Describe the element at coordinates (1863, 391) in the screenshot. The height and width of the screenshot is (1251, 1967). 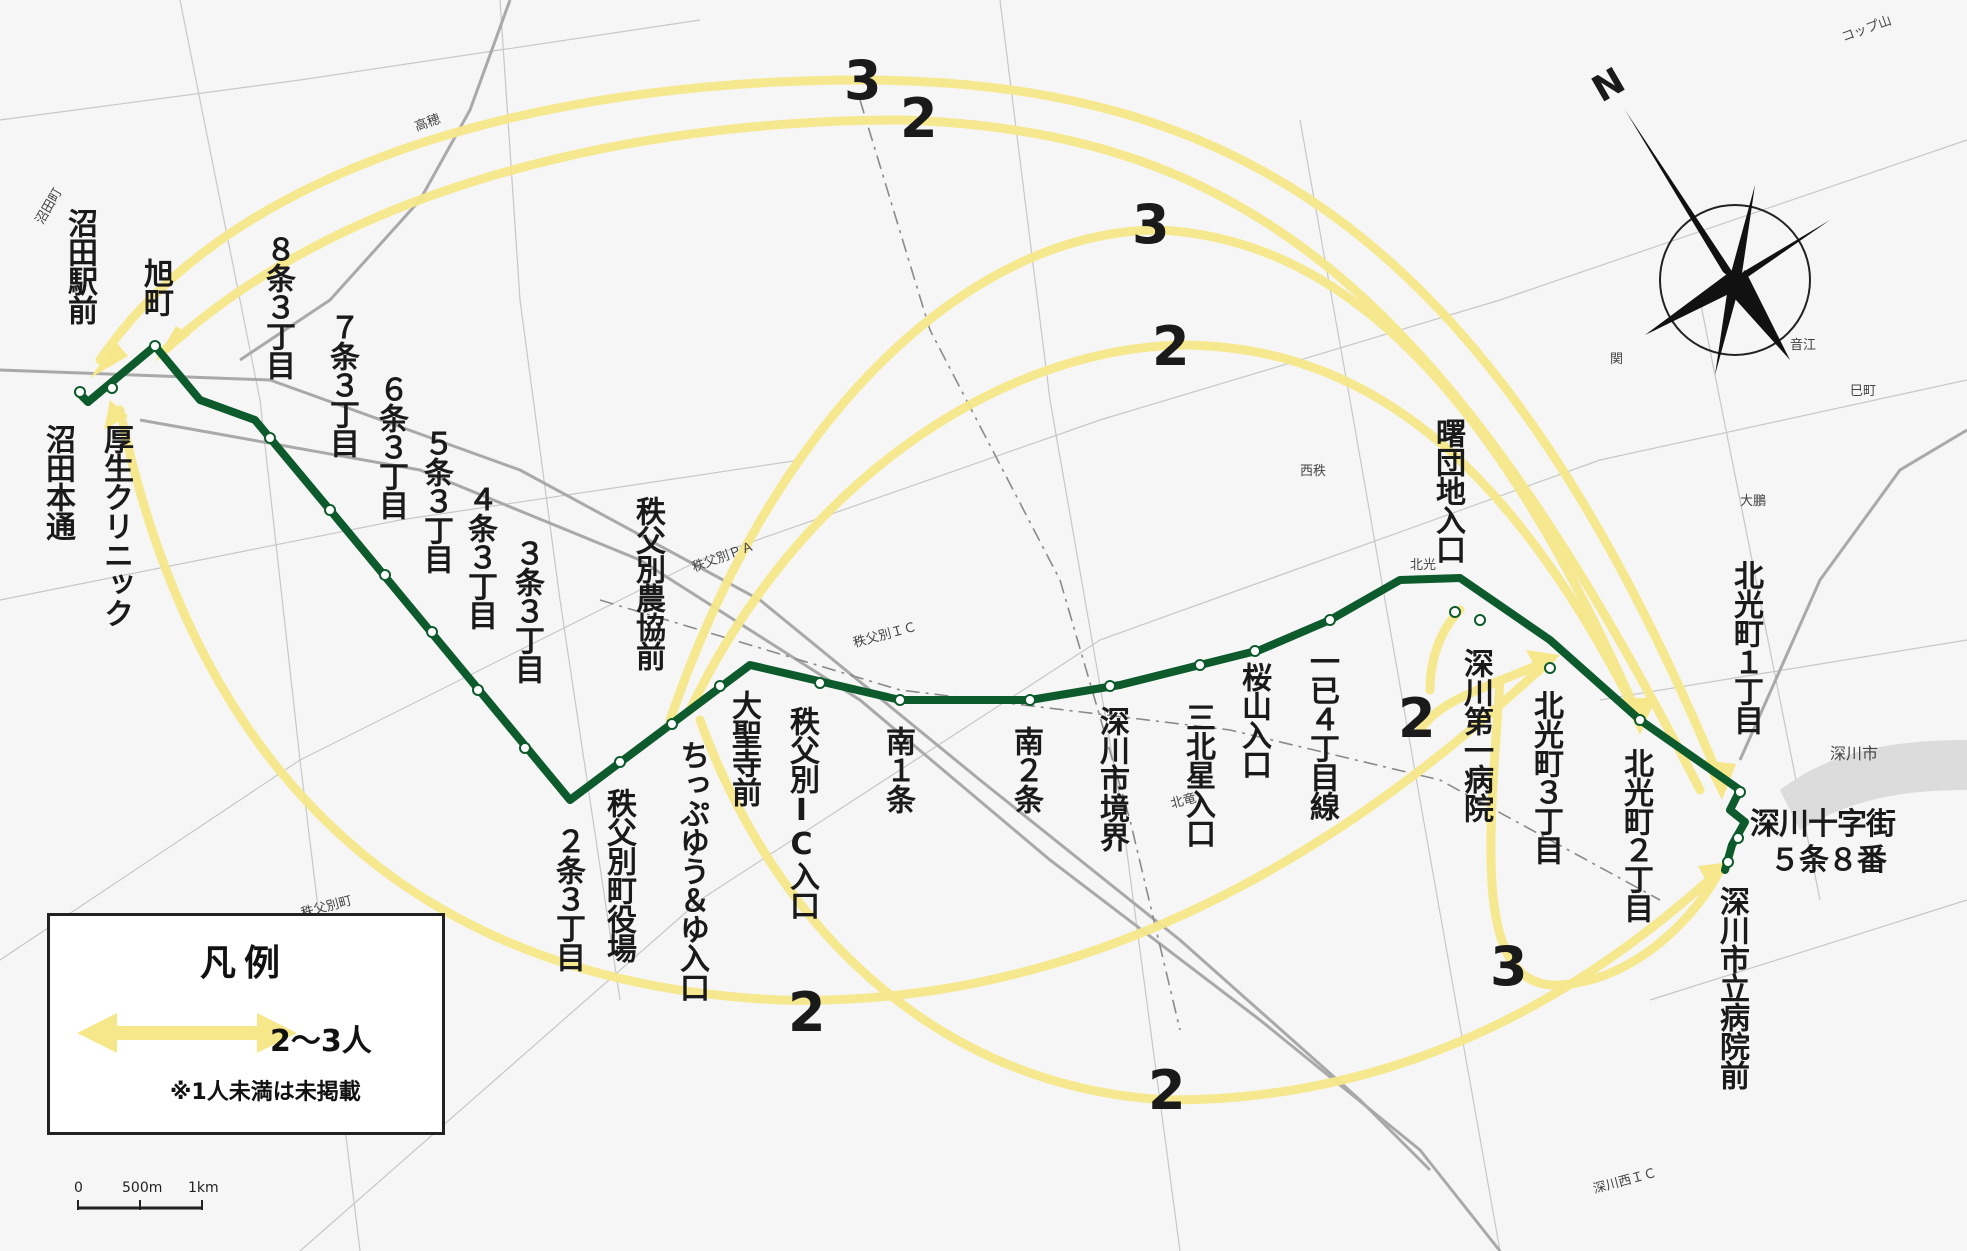
I see `place-name: 巳町` at that location.